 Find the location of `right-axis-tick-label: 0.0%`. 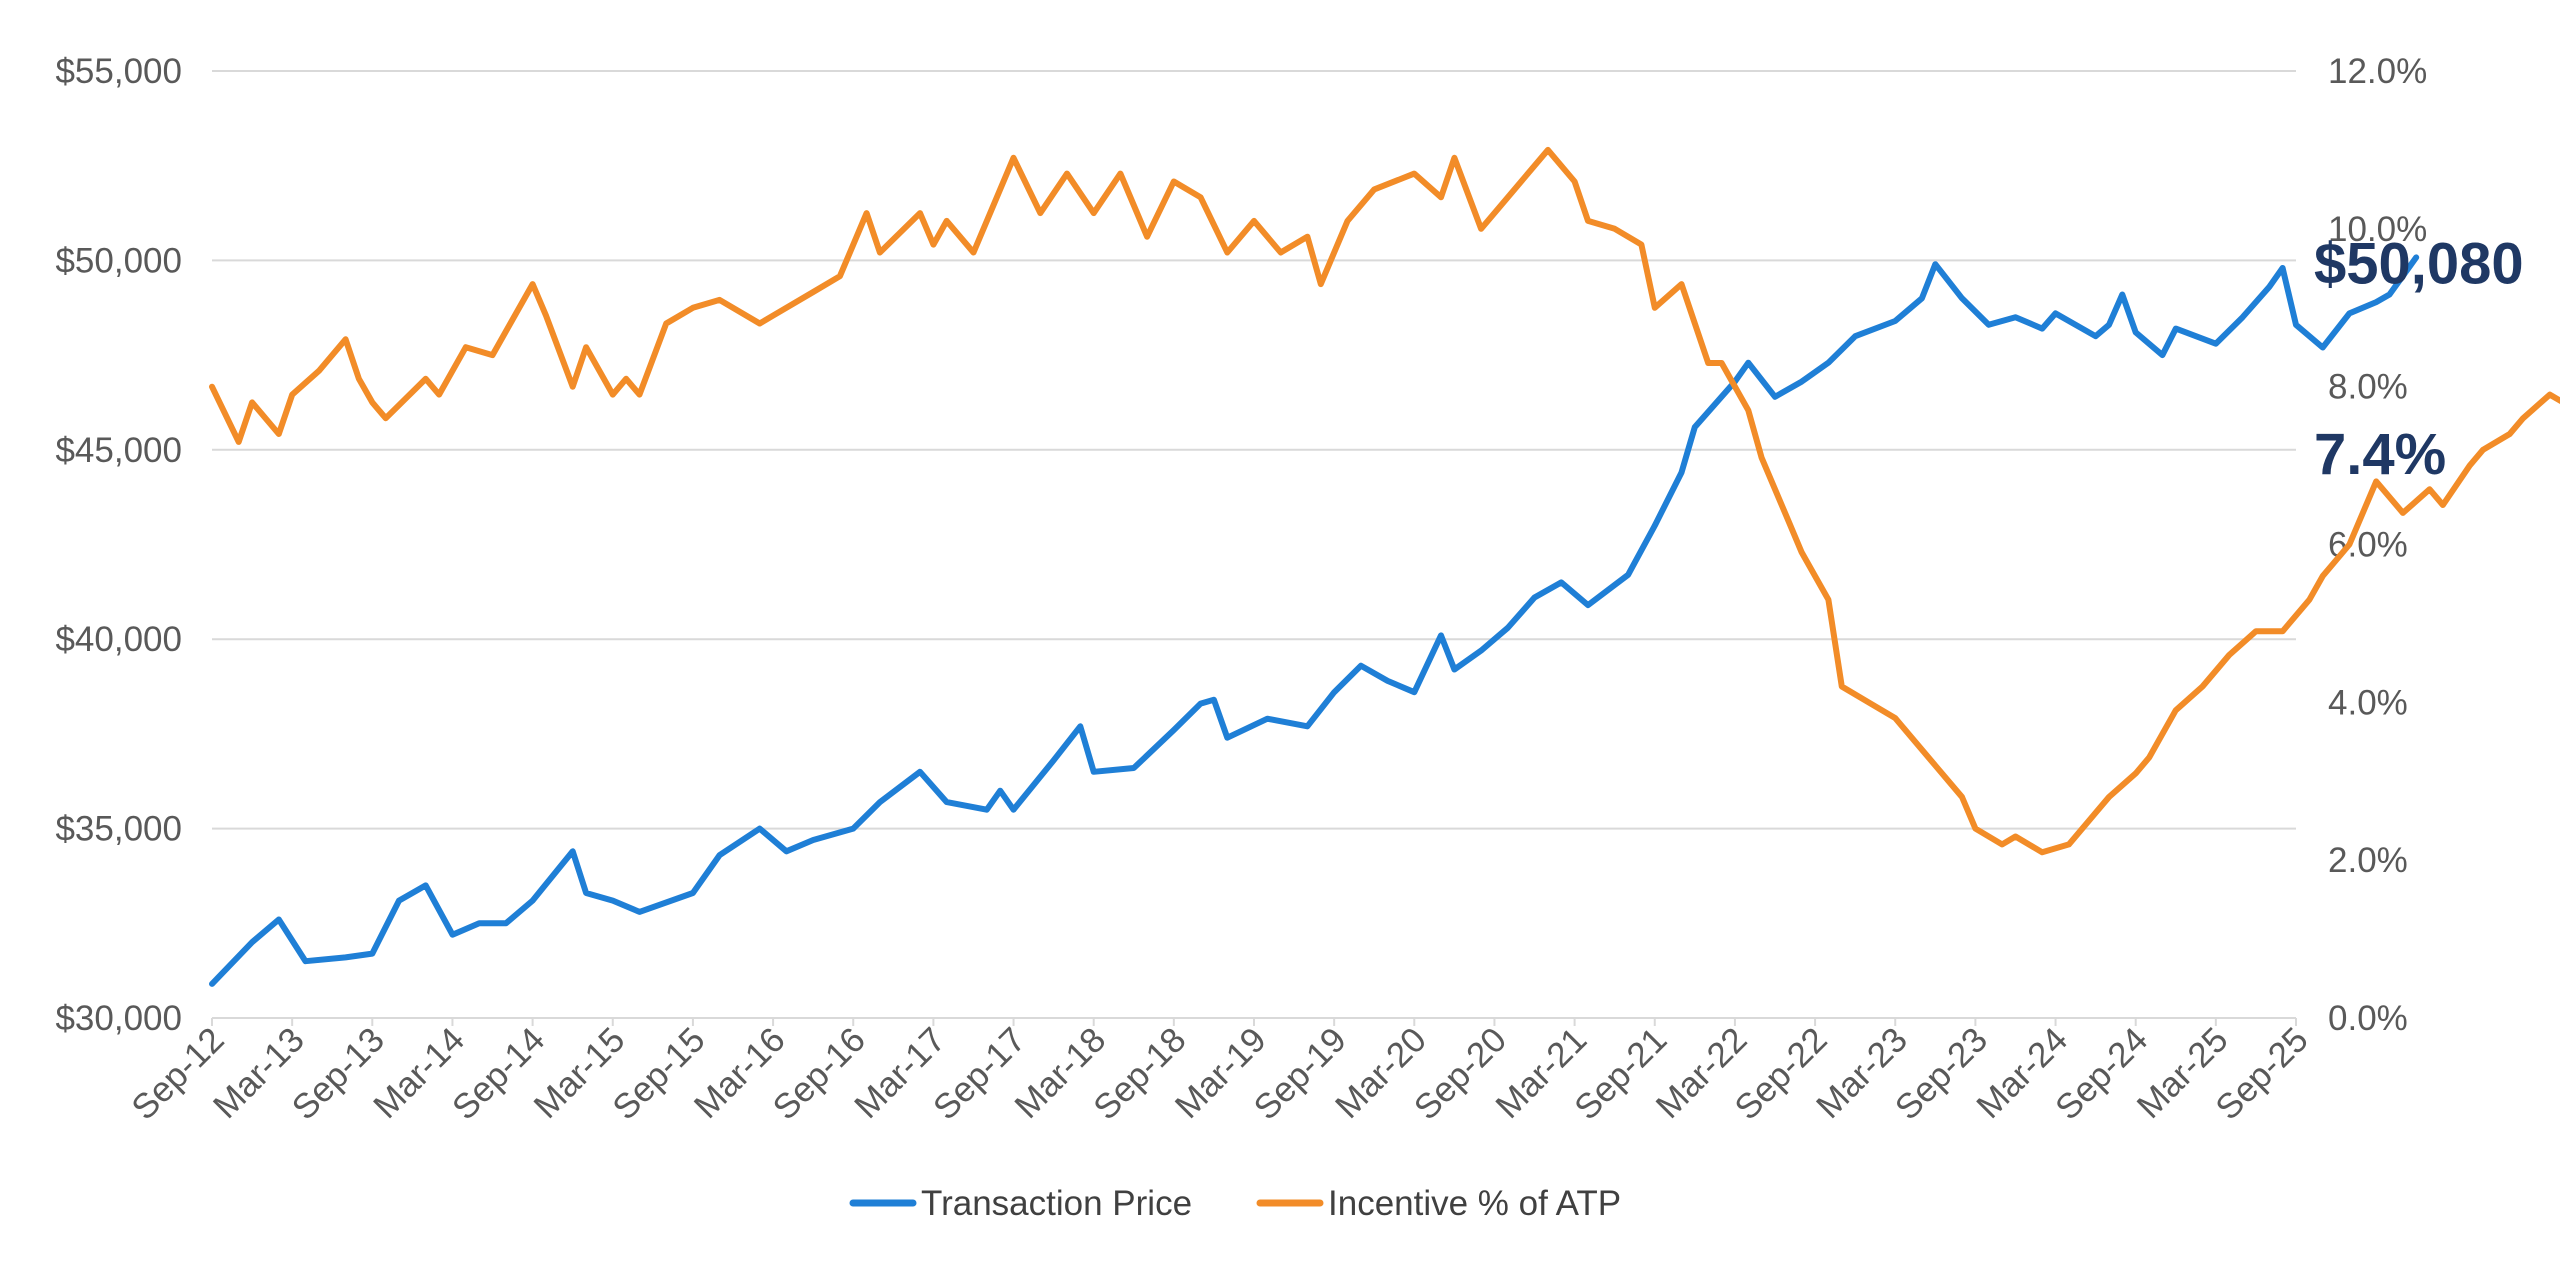

right-axis-tick-label: 0.0% is located at coordinates (2368, 1018).